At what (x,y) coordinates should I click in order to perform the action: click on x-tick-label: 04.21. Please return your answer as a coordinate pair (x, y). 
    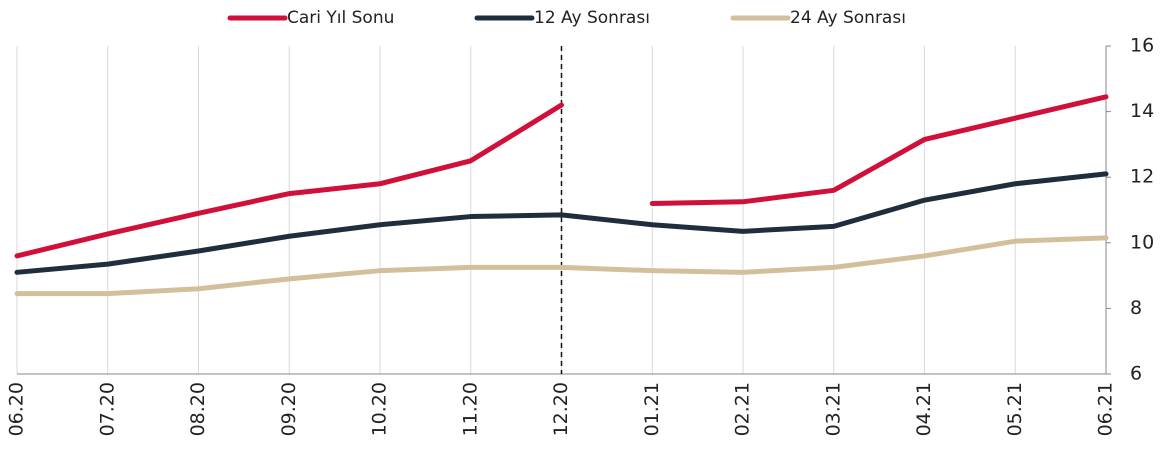
    Looking at the image, I should click on (924, 409).